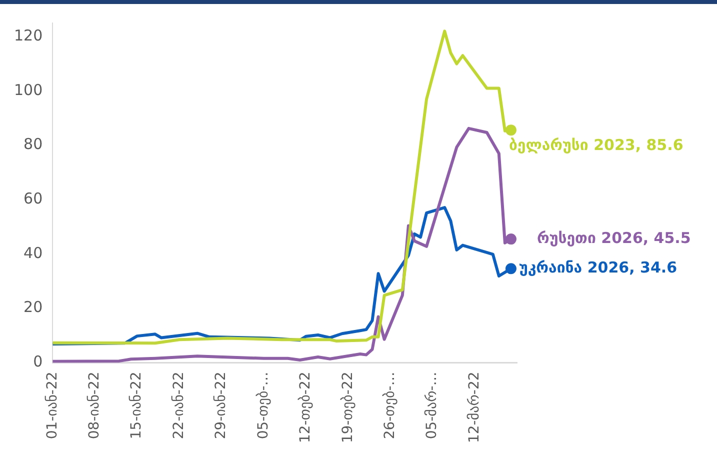  What do you see at coordinates (598, 267) in the screenshot?
I see `annotation: უკრაინა 2026, 34.6` at bounding box center [598, 267].